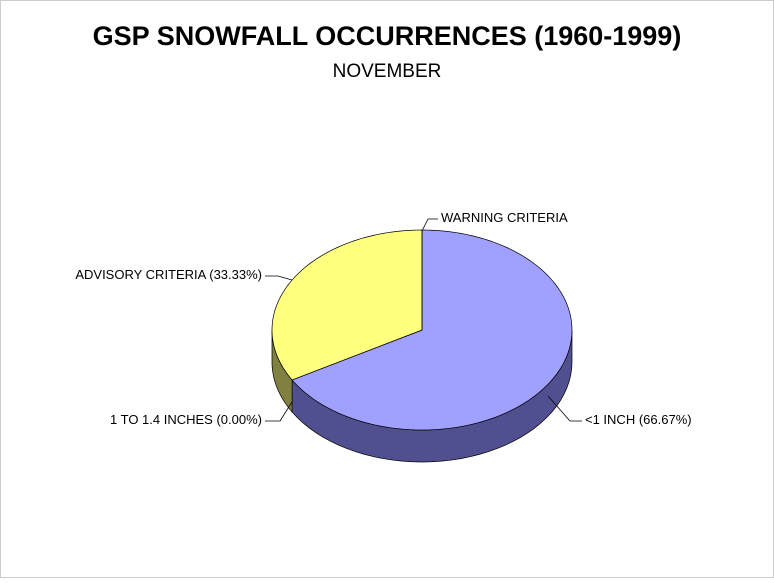 The image size is (774, 583). Describe the element at coordinates (610, 419) in the screenshot. I see `slice-category: <1 INCH` at that location.